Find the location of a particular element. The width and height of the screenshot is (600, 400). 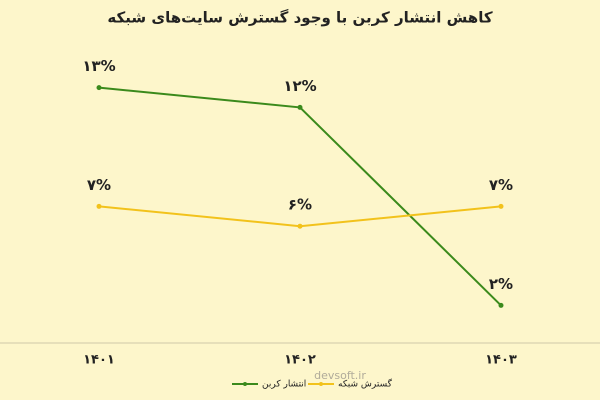

x-tick-label: ۱۴۰۳ is located at coordinates (501, 360).